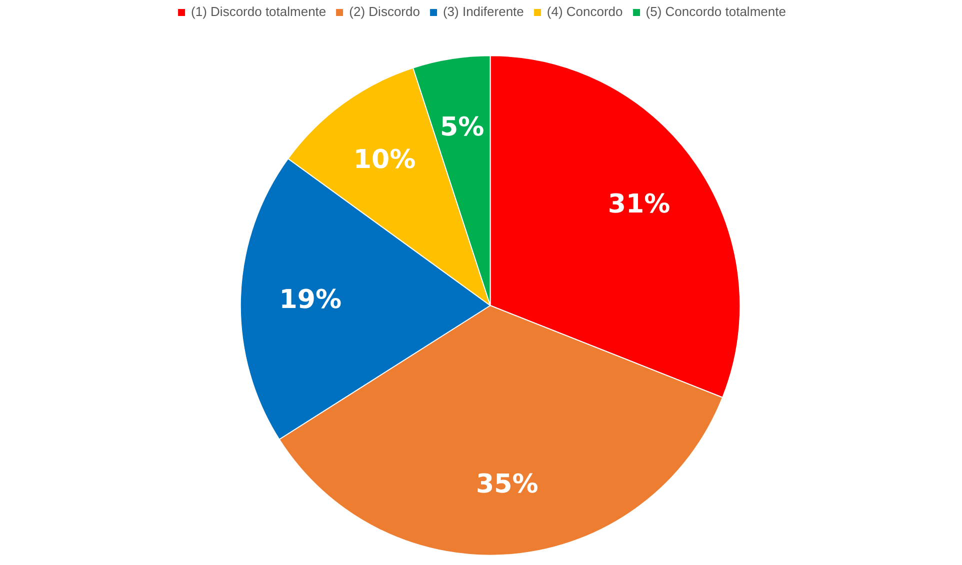 The width and height of the screenshot is (962, 565). I want to click on data-label: 5%, so click(462, 127).